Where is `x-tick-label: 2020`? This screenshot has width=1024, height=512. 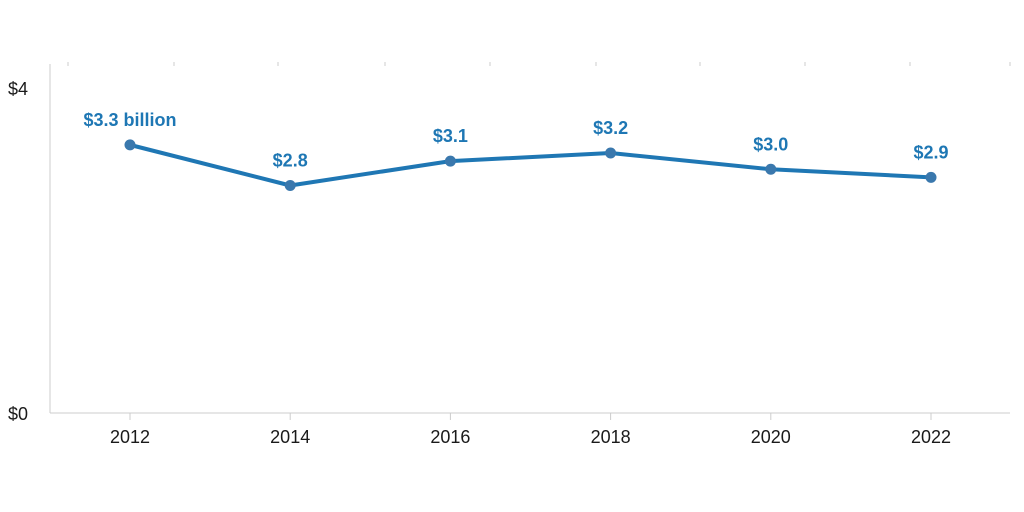
x-tick-label: 2020 is located at coordinates (771, 437).